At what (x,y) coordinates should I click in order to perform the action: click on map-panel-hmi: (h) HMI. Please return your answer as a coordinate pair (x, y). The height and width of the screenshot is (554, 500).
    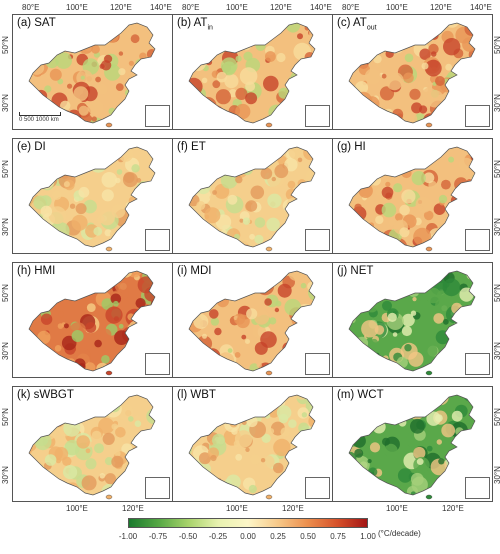
    Looking at the image, I should click on (92, 320).